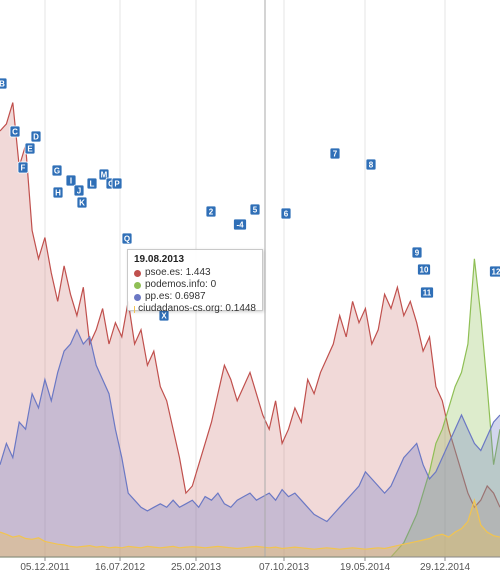 This screenshot has width=500, height=573. I want to click on event-flag: 11, so click(427, 292).